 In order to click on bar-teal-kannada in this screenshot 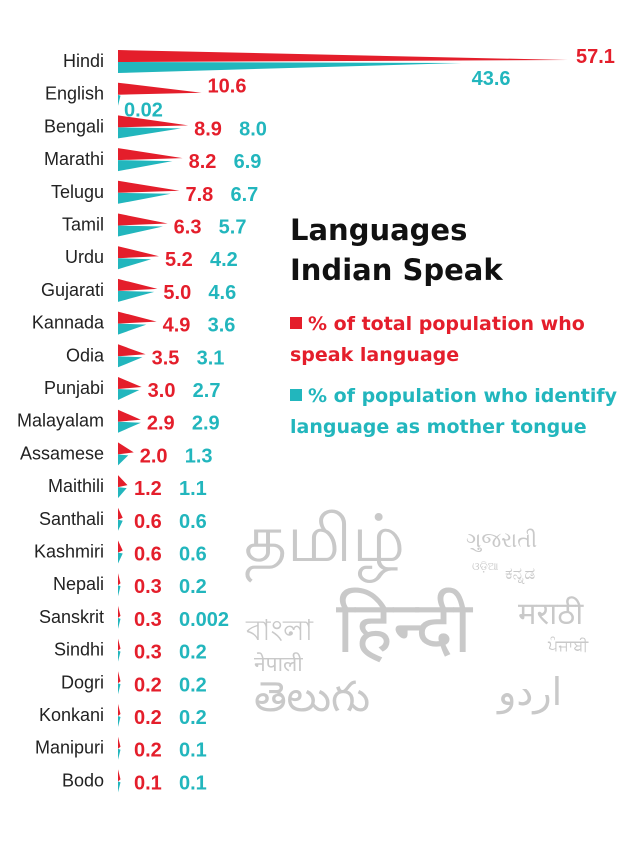, I will do `click(132, 329)`.